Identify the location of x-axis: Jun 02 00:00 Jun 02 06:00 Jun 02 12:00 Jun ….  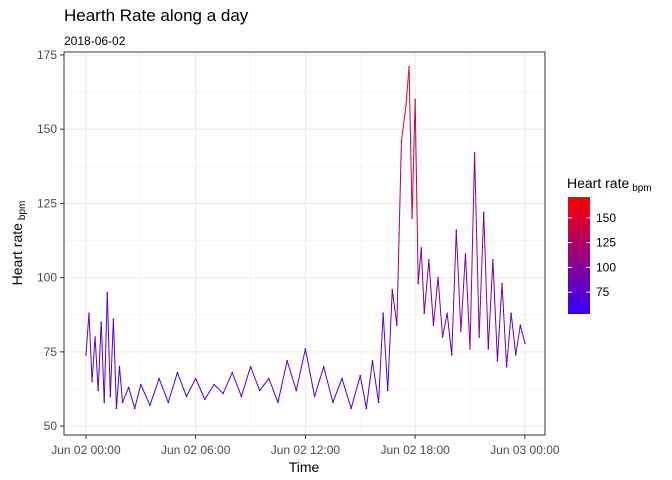
(305, 446).